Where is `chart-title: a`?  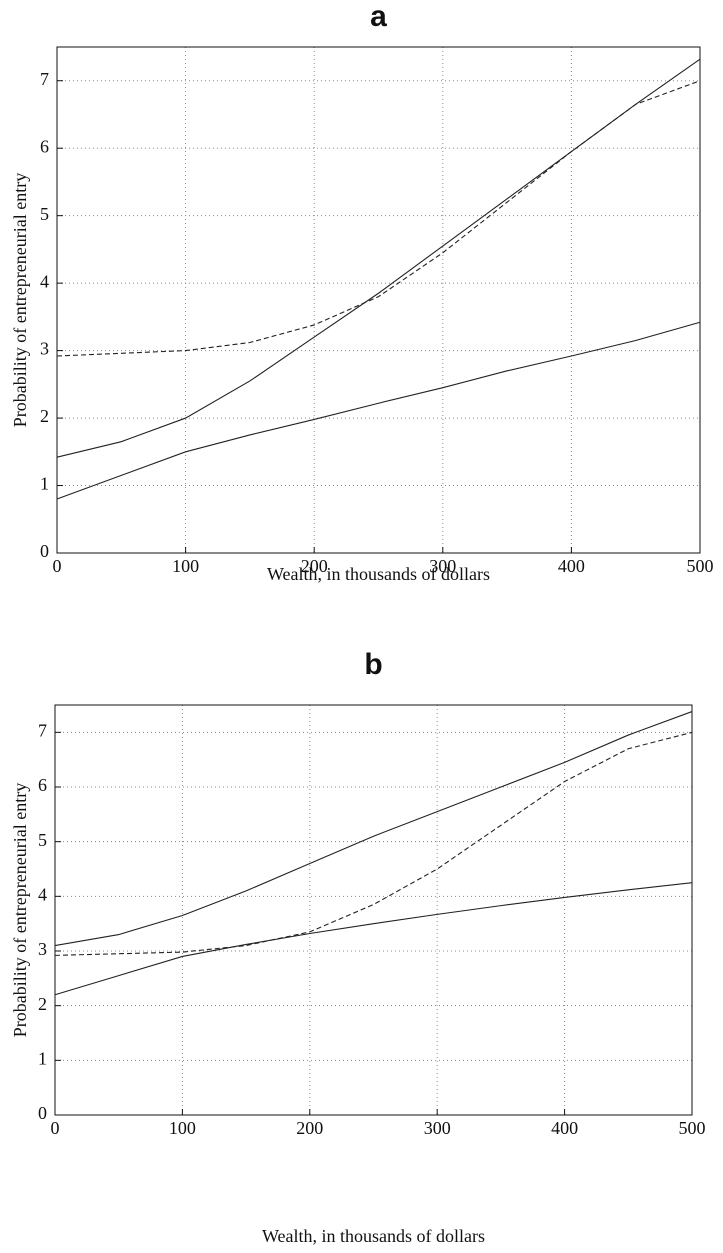
chart-title: a is located at coordinates (378, 16).